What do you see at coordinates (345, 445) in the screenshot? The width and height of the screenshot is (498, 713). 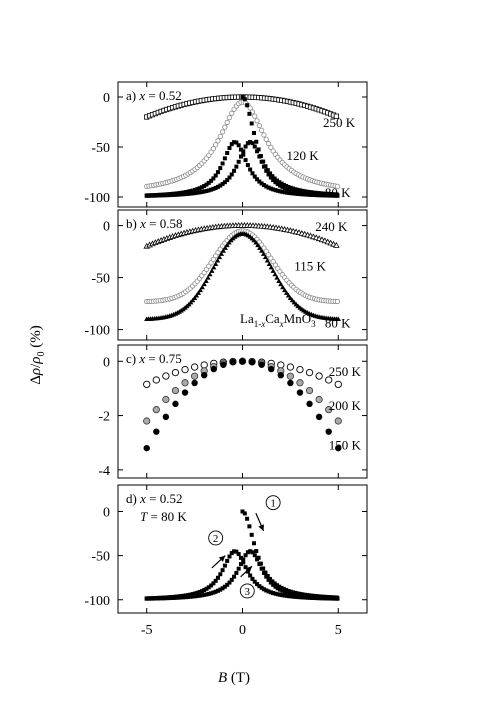 I see `series-label: 150 K` at bounding box center [345, 445].